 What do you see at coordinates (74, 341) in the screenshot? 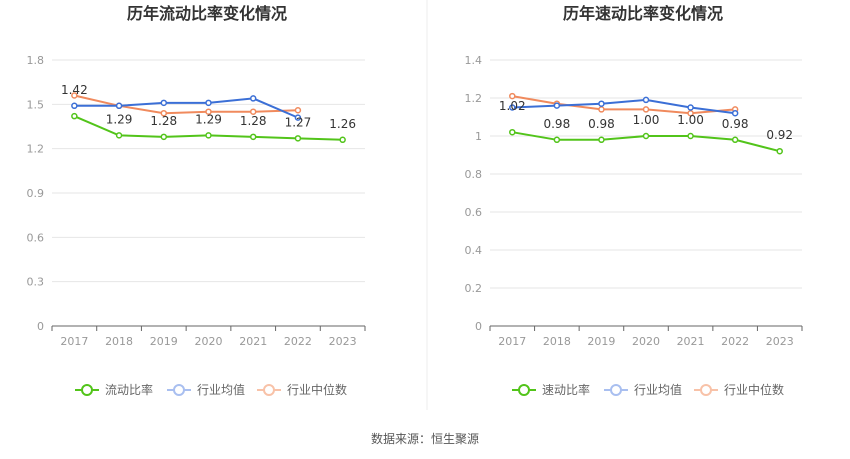
I see `x-tick-label-1-2017: 2017` at bounding box center [74, 341].